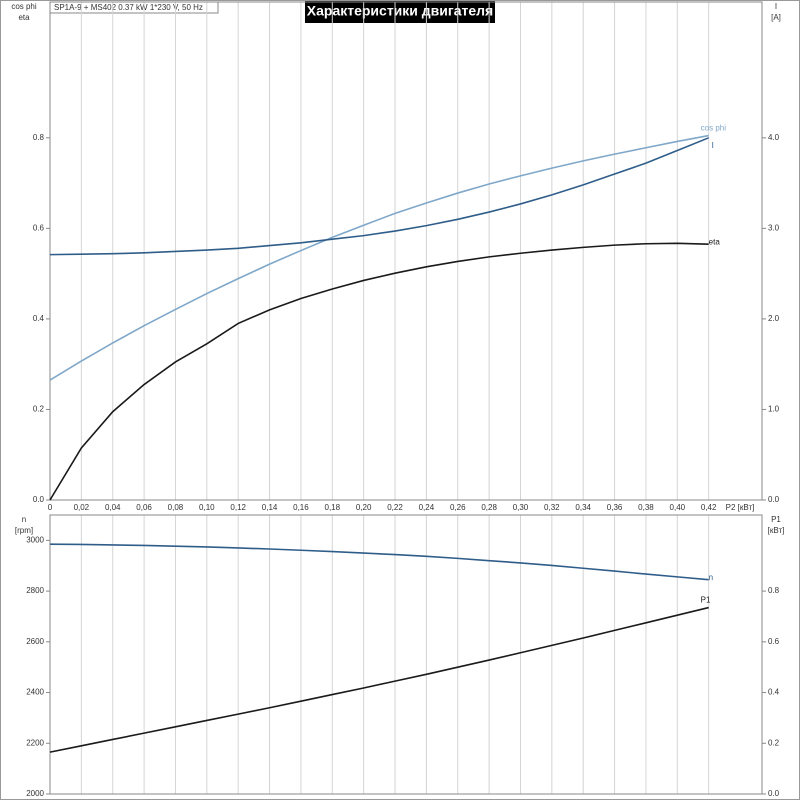 This screenshot has height=800, width=800. What do you see at coordinates (774, 318) in the screenshot?
I see `y2-tick-label: 2.0` at bounding box center [774, 318].